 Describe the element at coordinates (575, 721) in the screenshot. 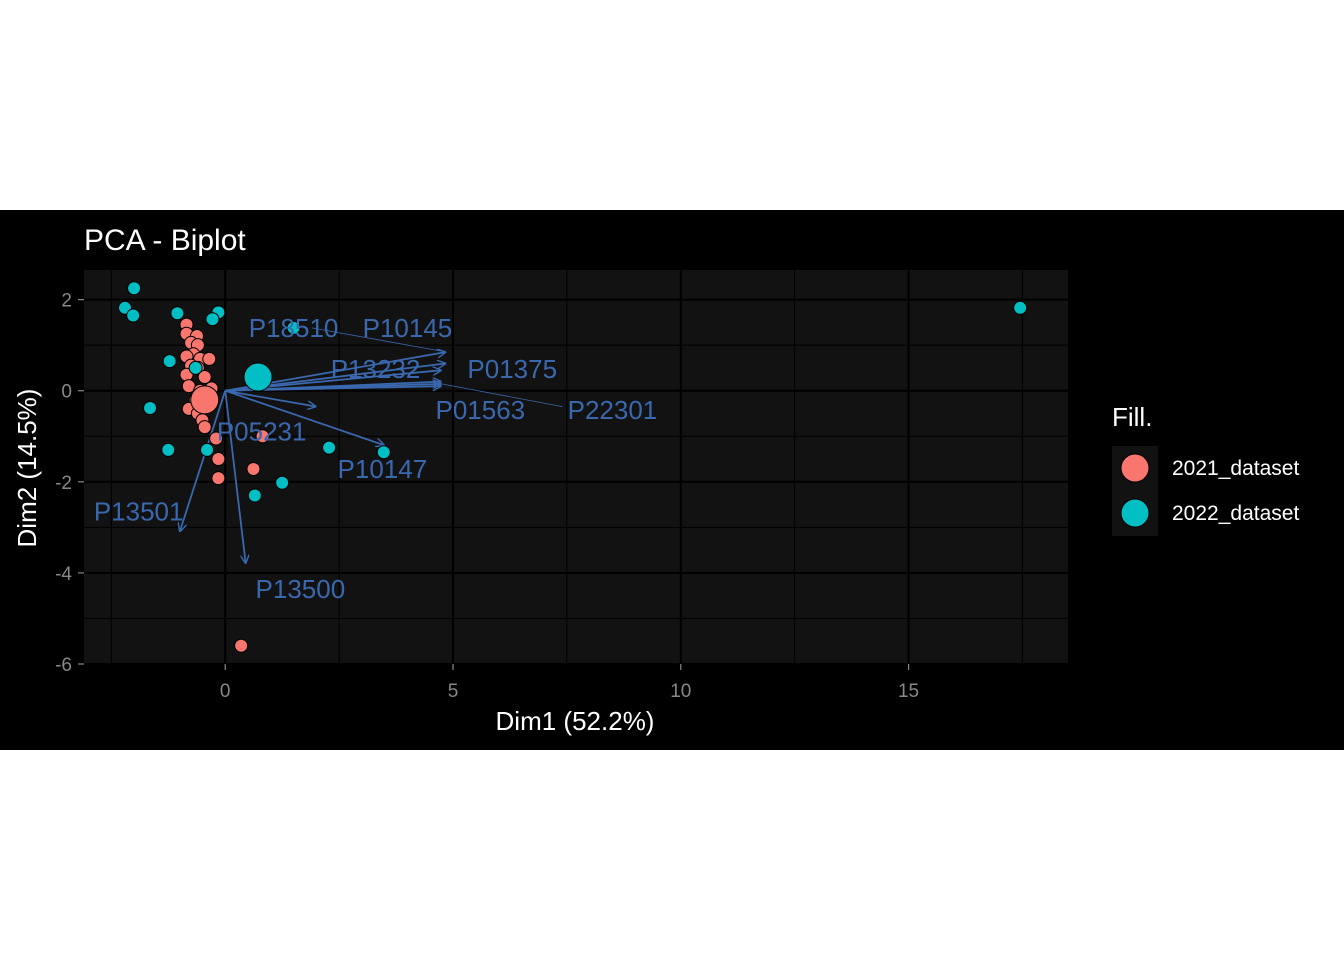

I see `x-axis-title: Dim1 (52.2%)` at that location.